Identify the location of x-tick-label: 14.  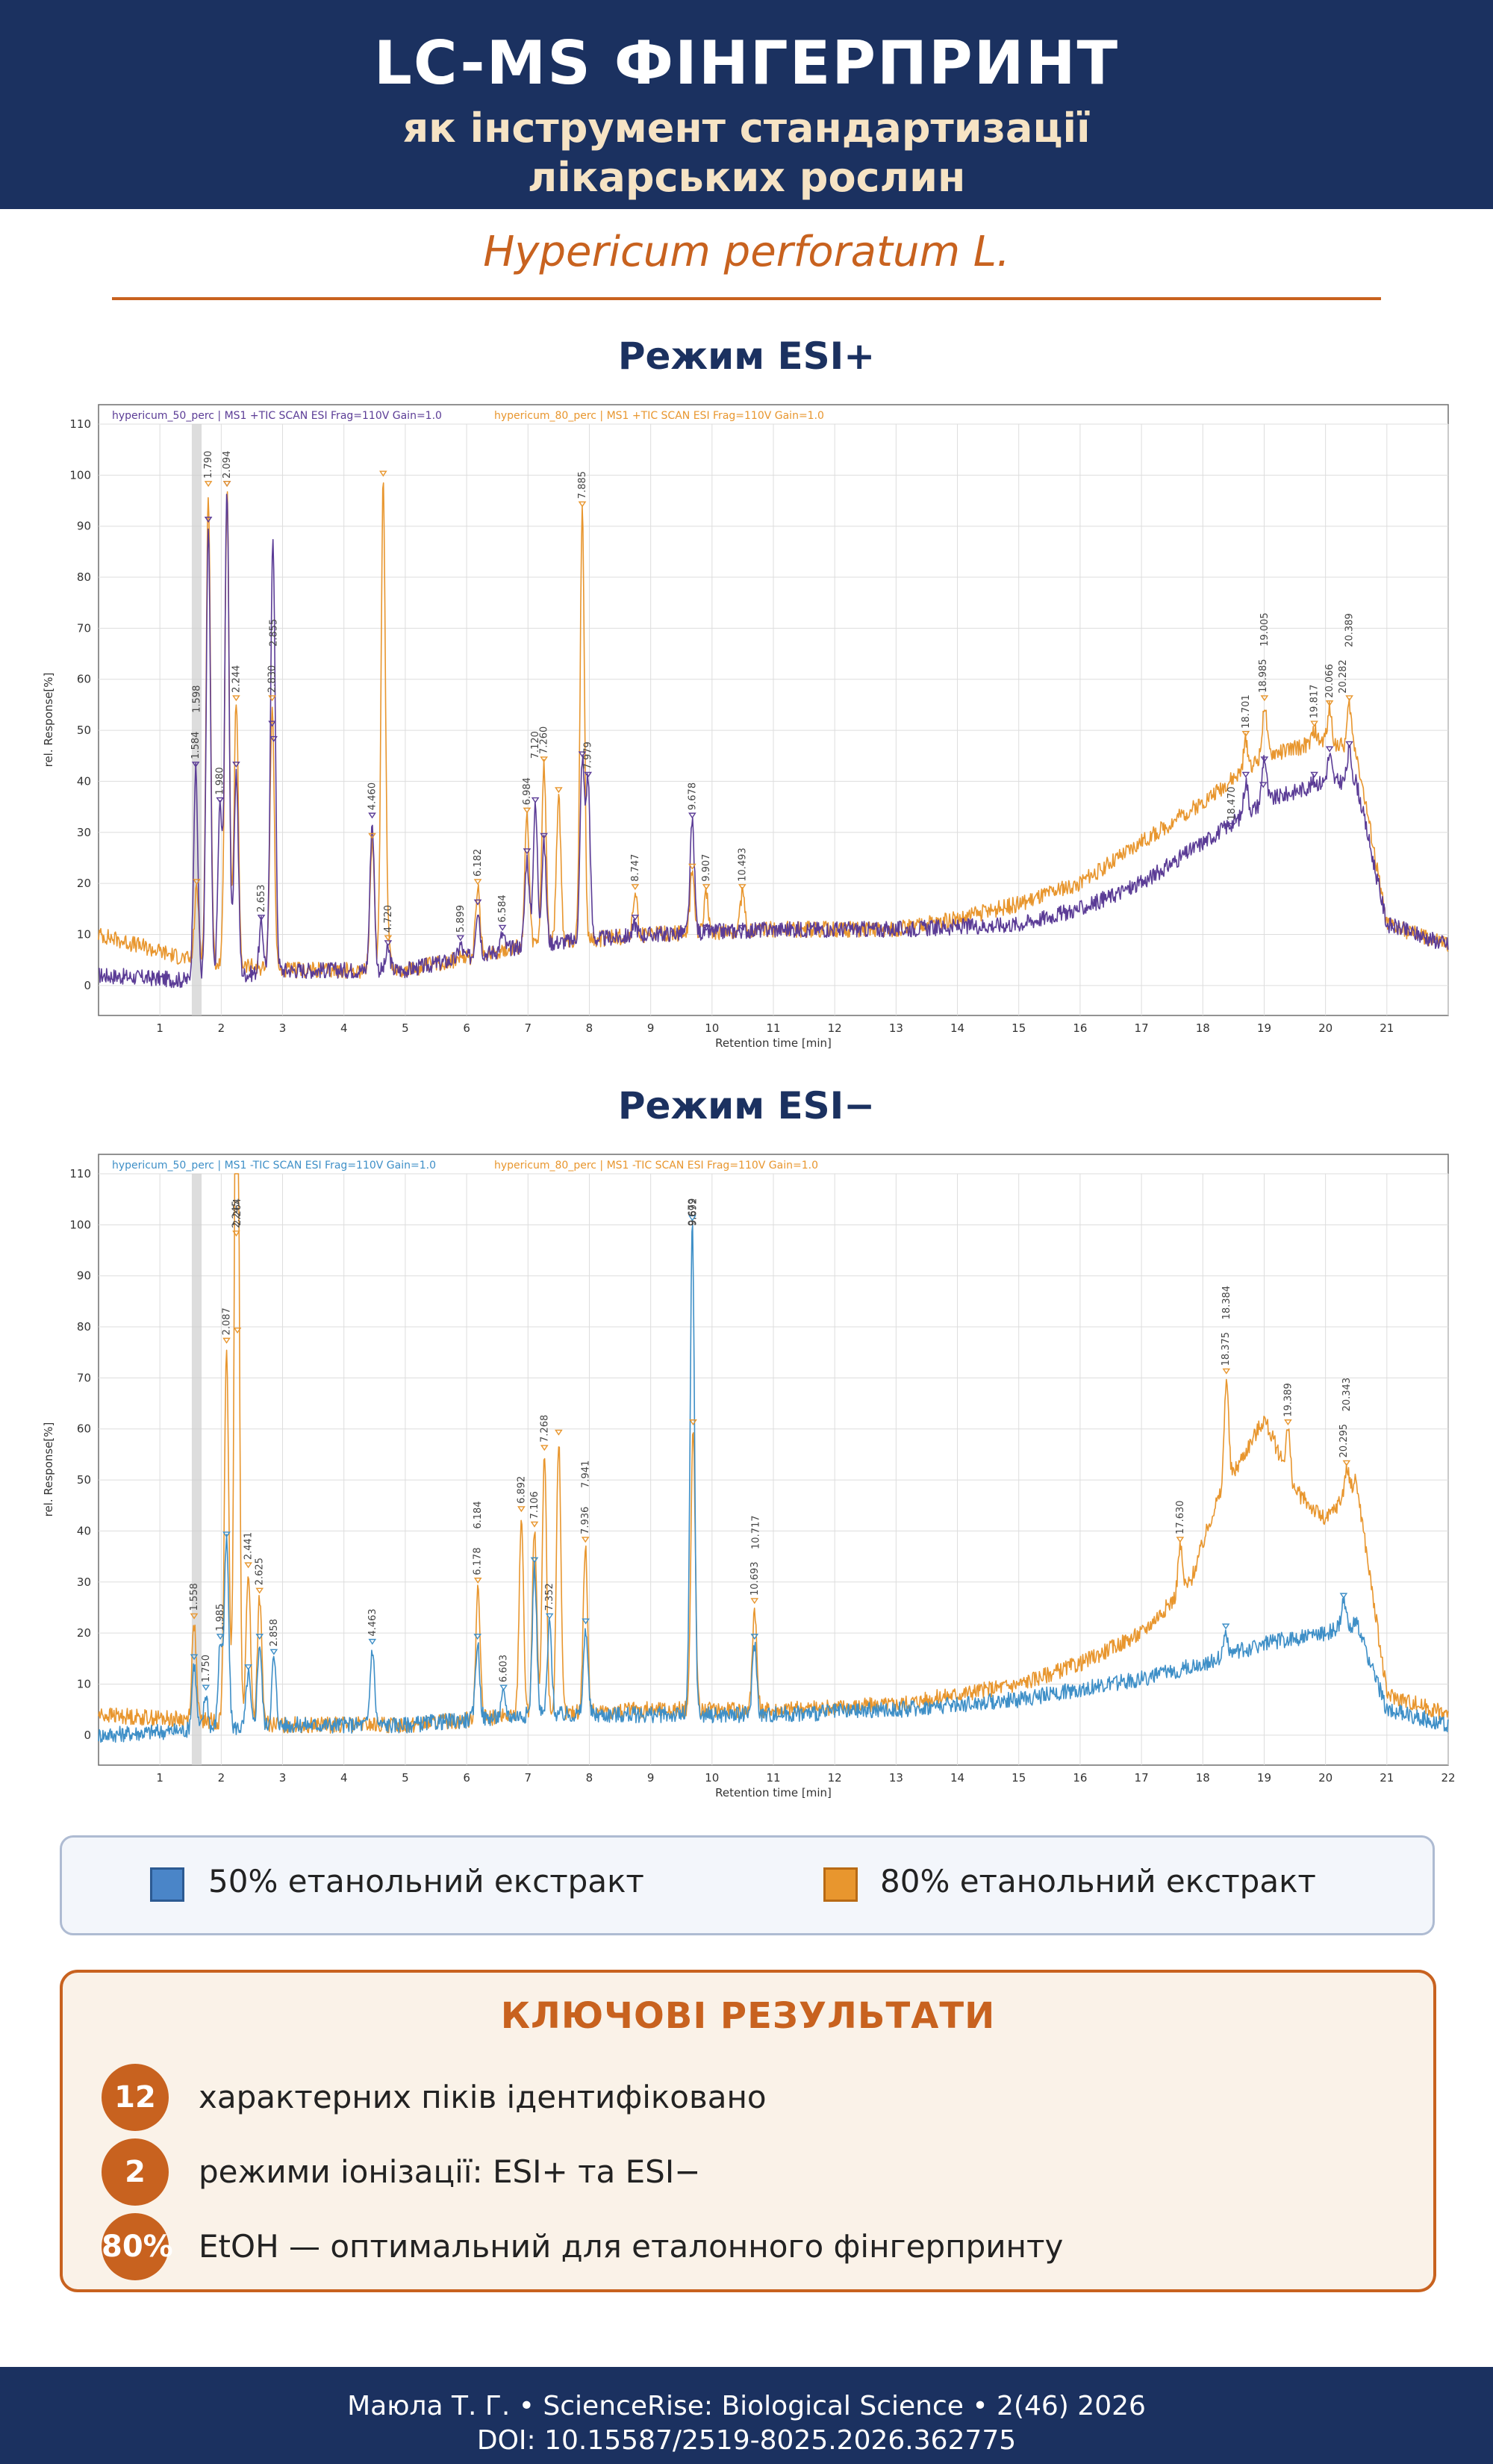
(957, 1778).